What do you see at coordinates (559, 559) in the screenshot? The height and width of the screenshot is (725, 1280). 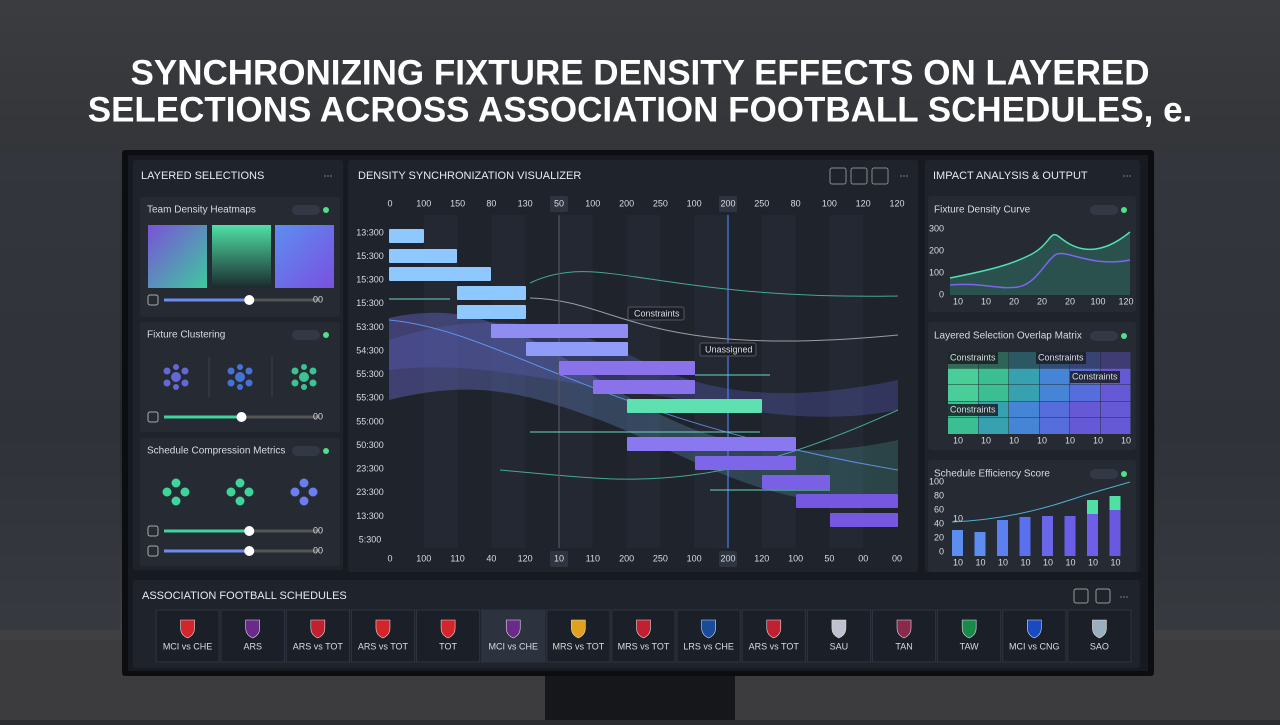 I see `cursor-chip` at bounding box center [559, 559].